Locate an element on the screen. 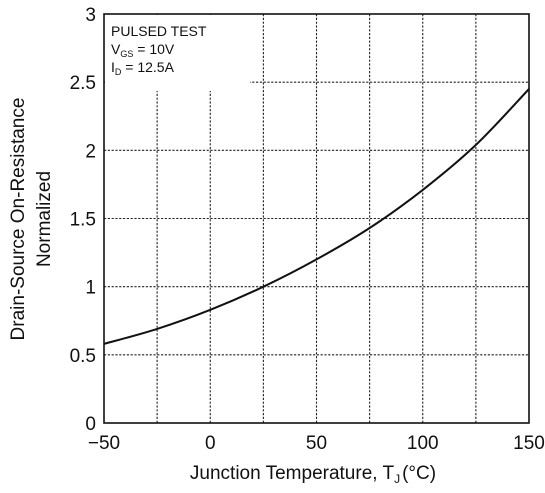  y-tick-label: 0.5 is located at coordinates (83, 356).